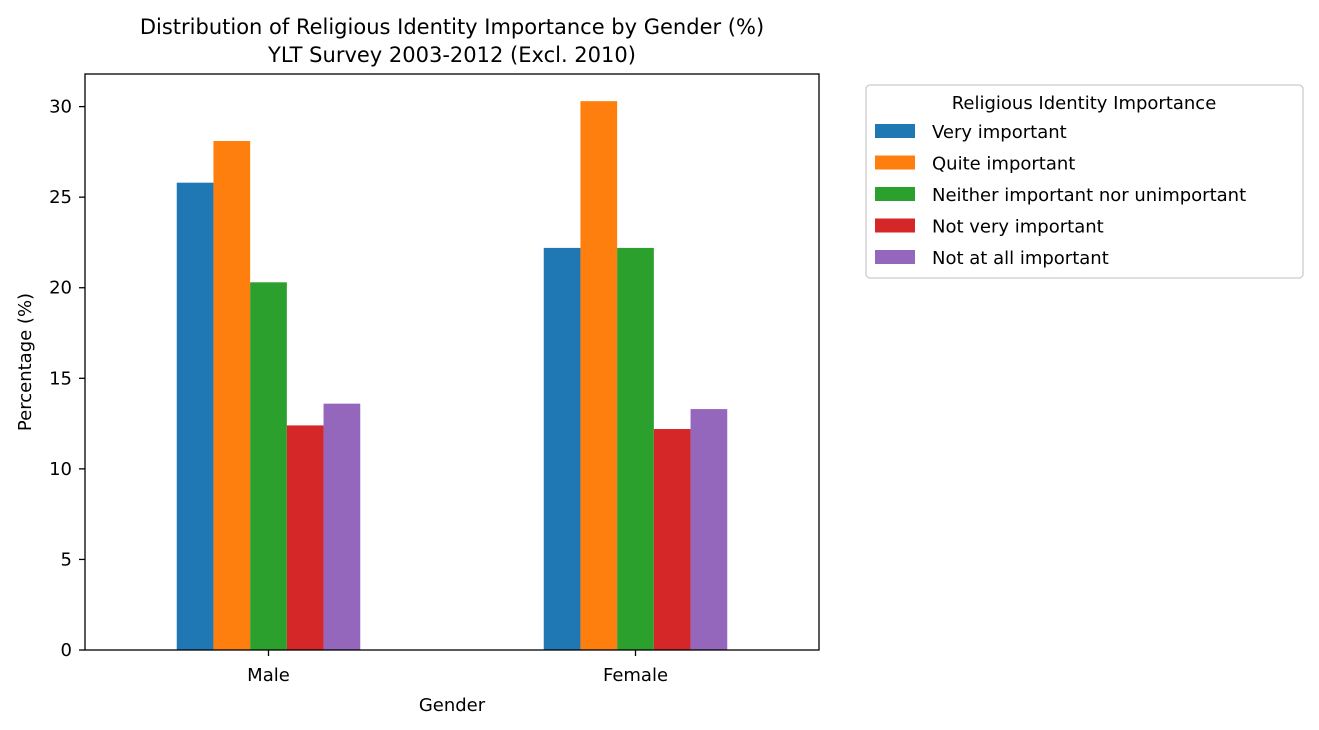  I want to click on legend-entry-label: Quite important, so click(1003, 164).